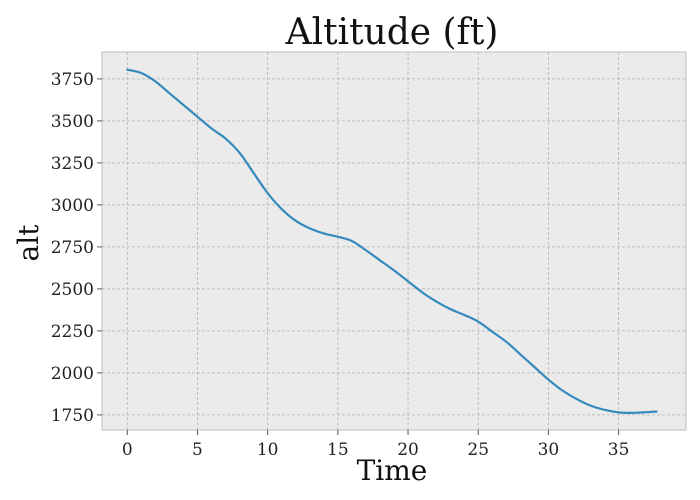 This screenshot has height=500, width=700. I want to click on chart-title: Altitude (ft), so click(392, 32).